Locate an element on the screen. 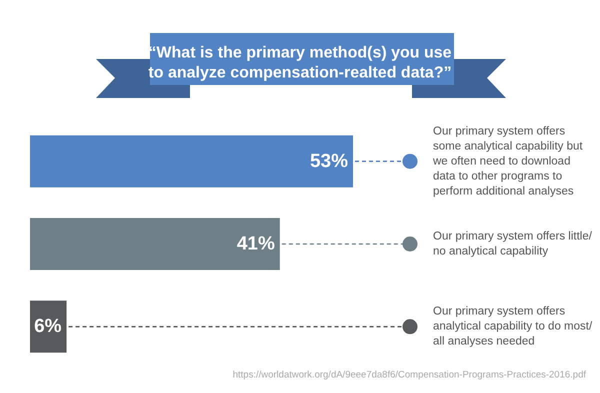 The image size is (600, 393). y-tick-label: Our primary system offers analytical capability to do most/all analyses needed is located at coordinates (513, 327).